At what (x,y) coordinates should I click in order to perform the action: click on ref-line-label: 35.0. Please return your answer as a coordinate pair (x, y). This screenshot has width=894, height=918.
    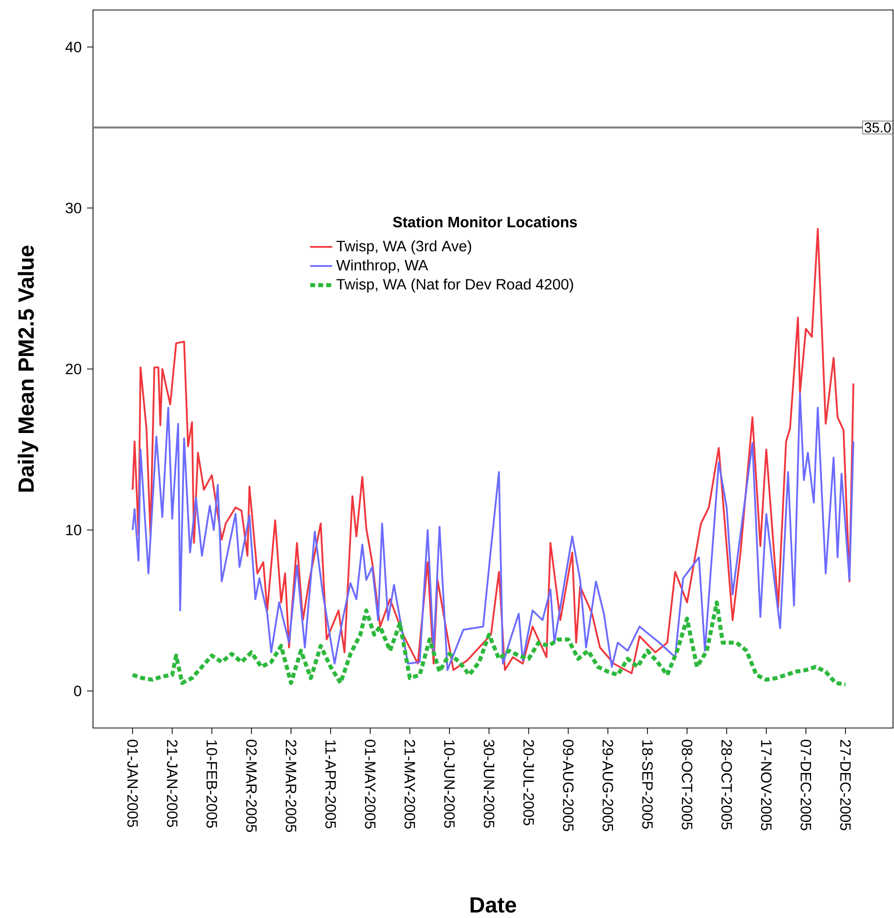
    Looking at the image, I should click on (877, 127).